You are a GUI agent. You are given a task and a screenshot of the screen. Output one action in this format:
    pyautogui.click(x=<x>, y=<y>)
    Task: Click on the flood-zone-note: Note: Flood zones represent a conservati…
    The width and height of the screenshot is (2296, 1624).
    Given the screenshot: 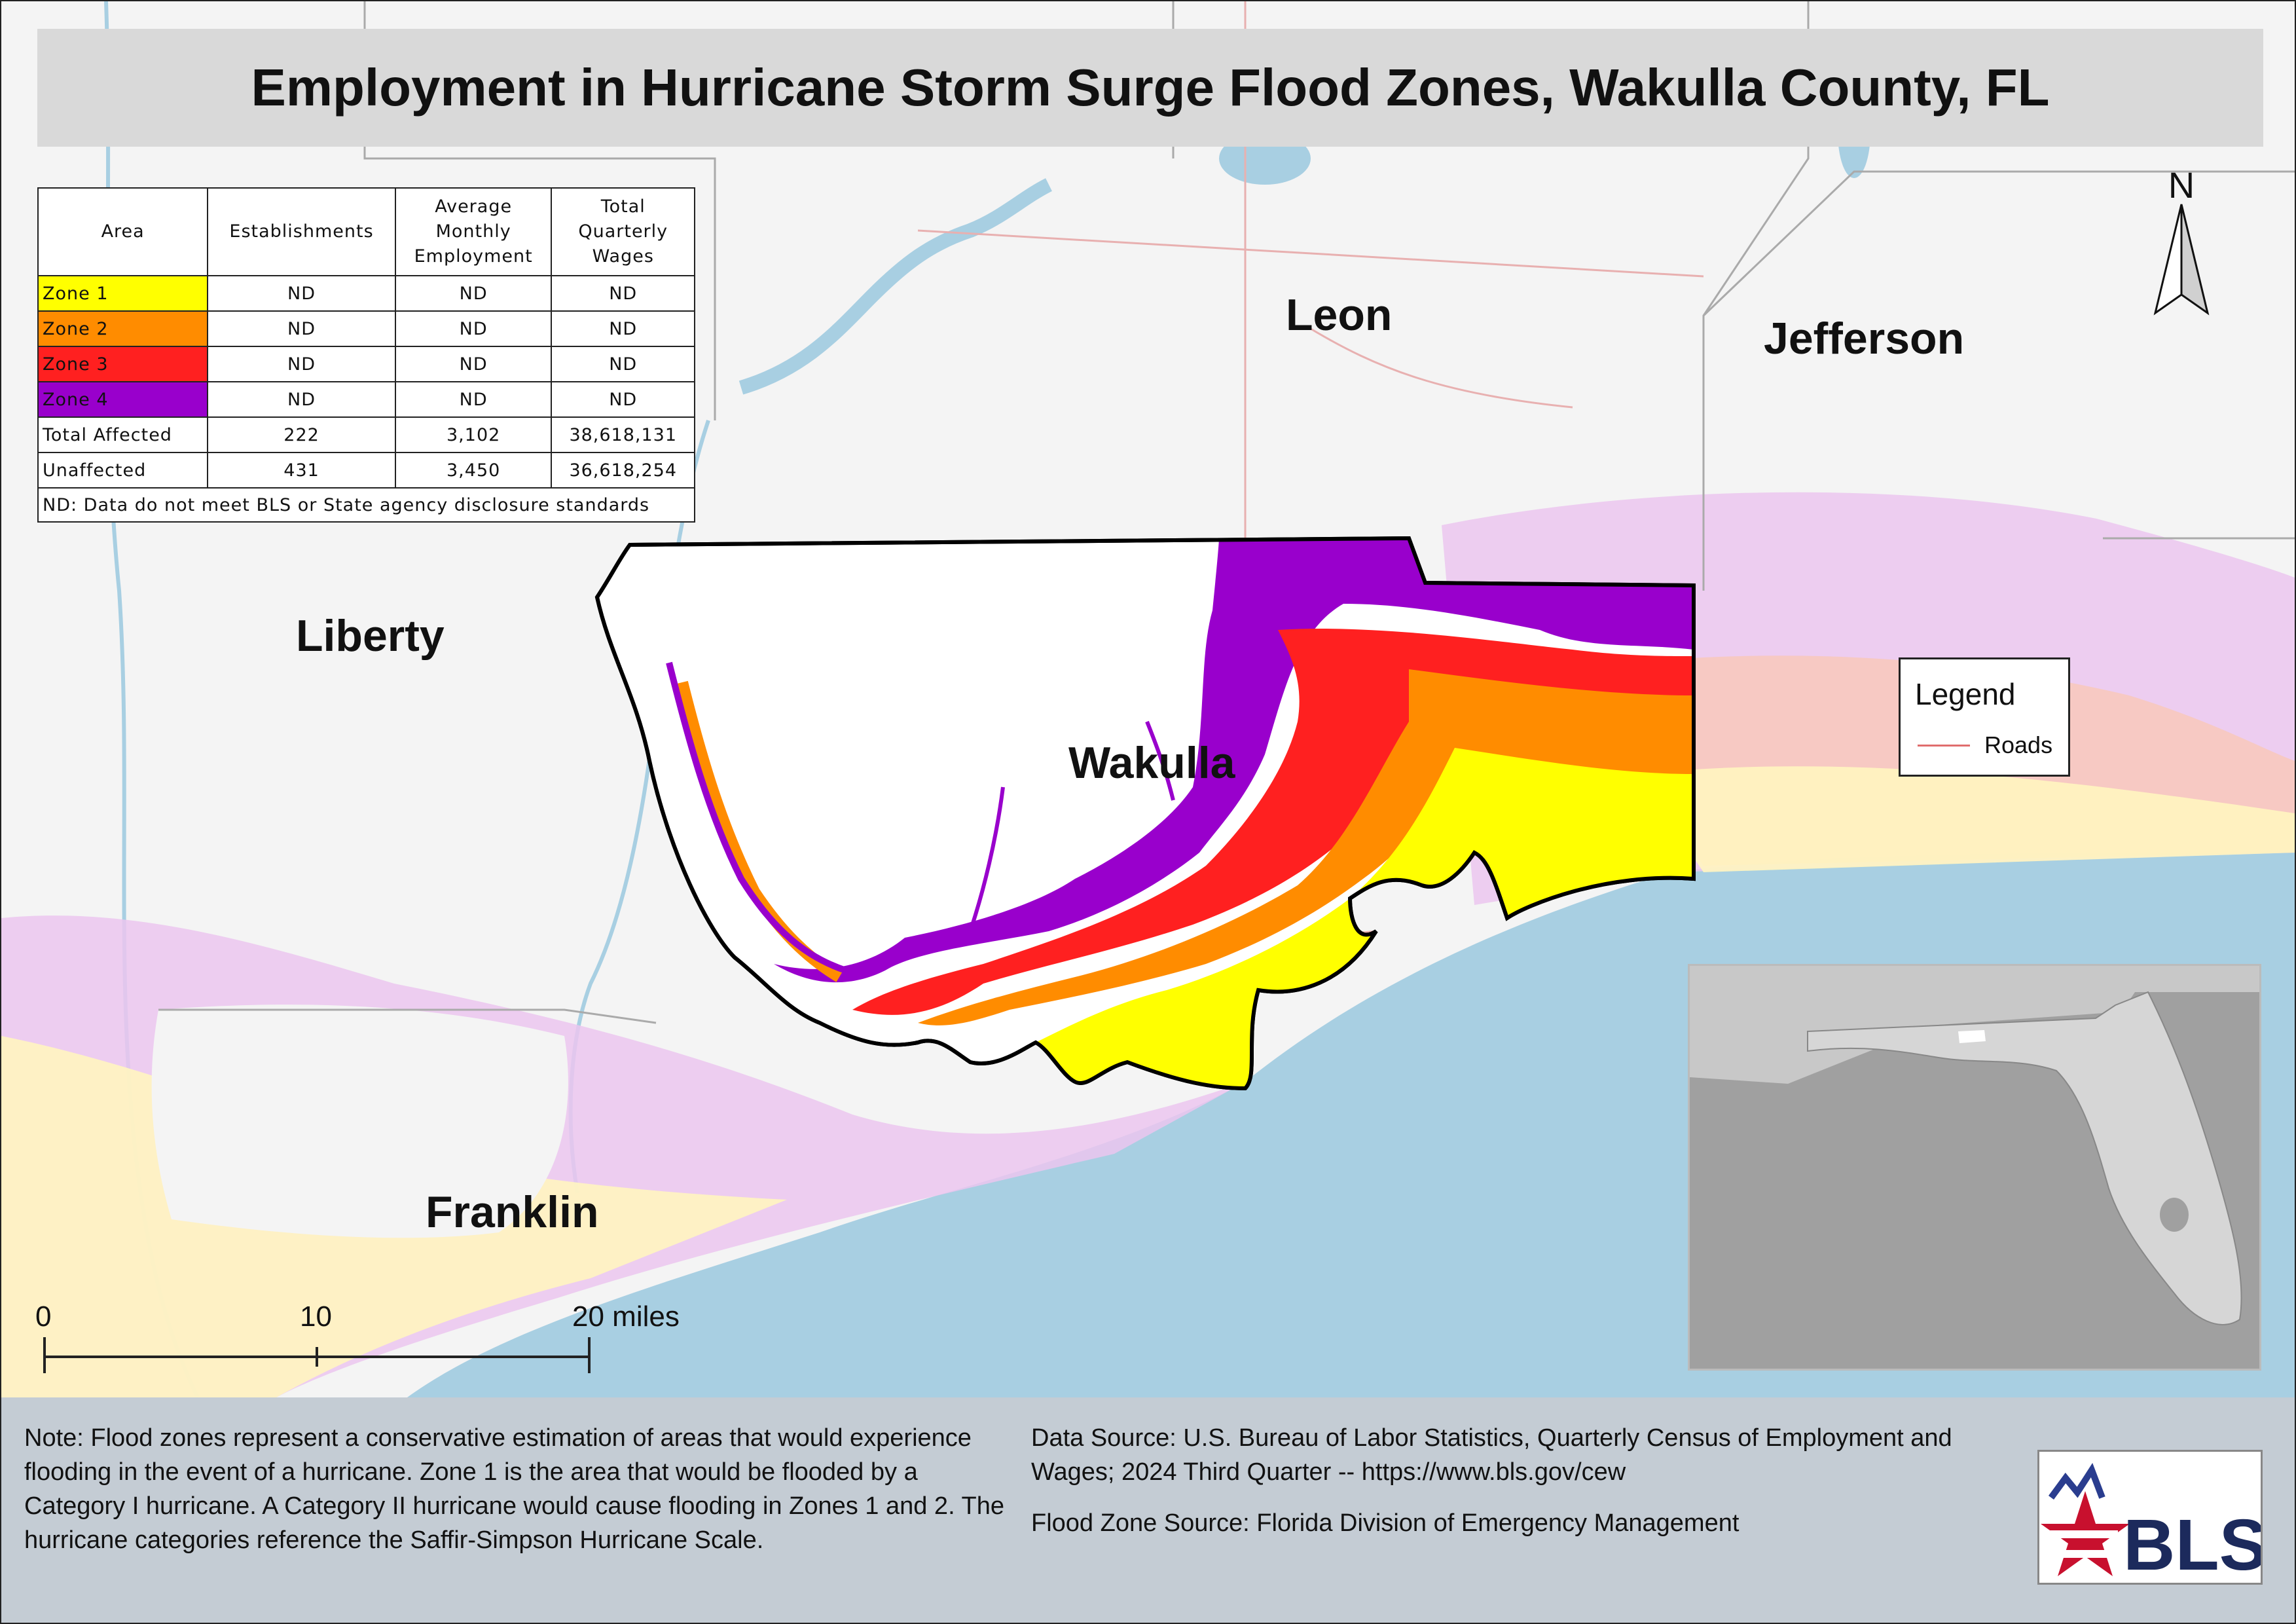 What is the action you would take?
    pyautogui.click(x=514, y=1489)
    